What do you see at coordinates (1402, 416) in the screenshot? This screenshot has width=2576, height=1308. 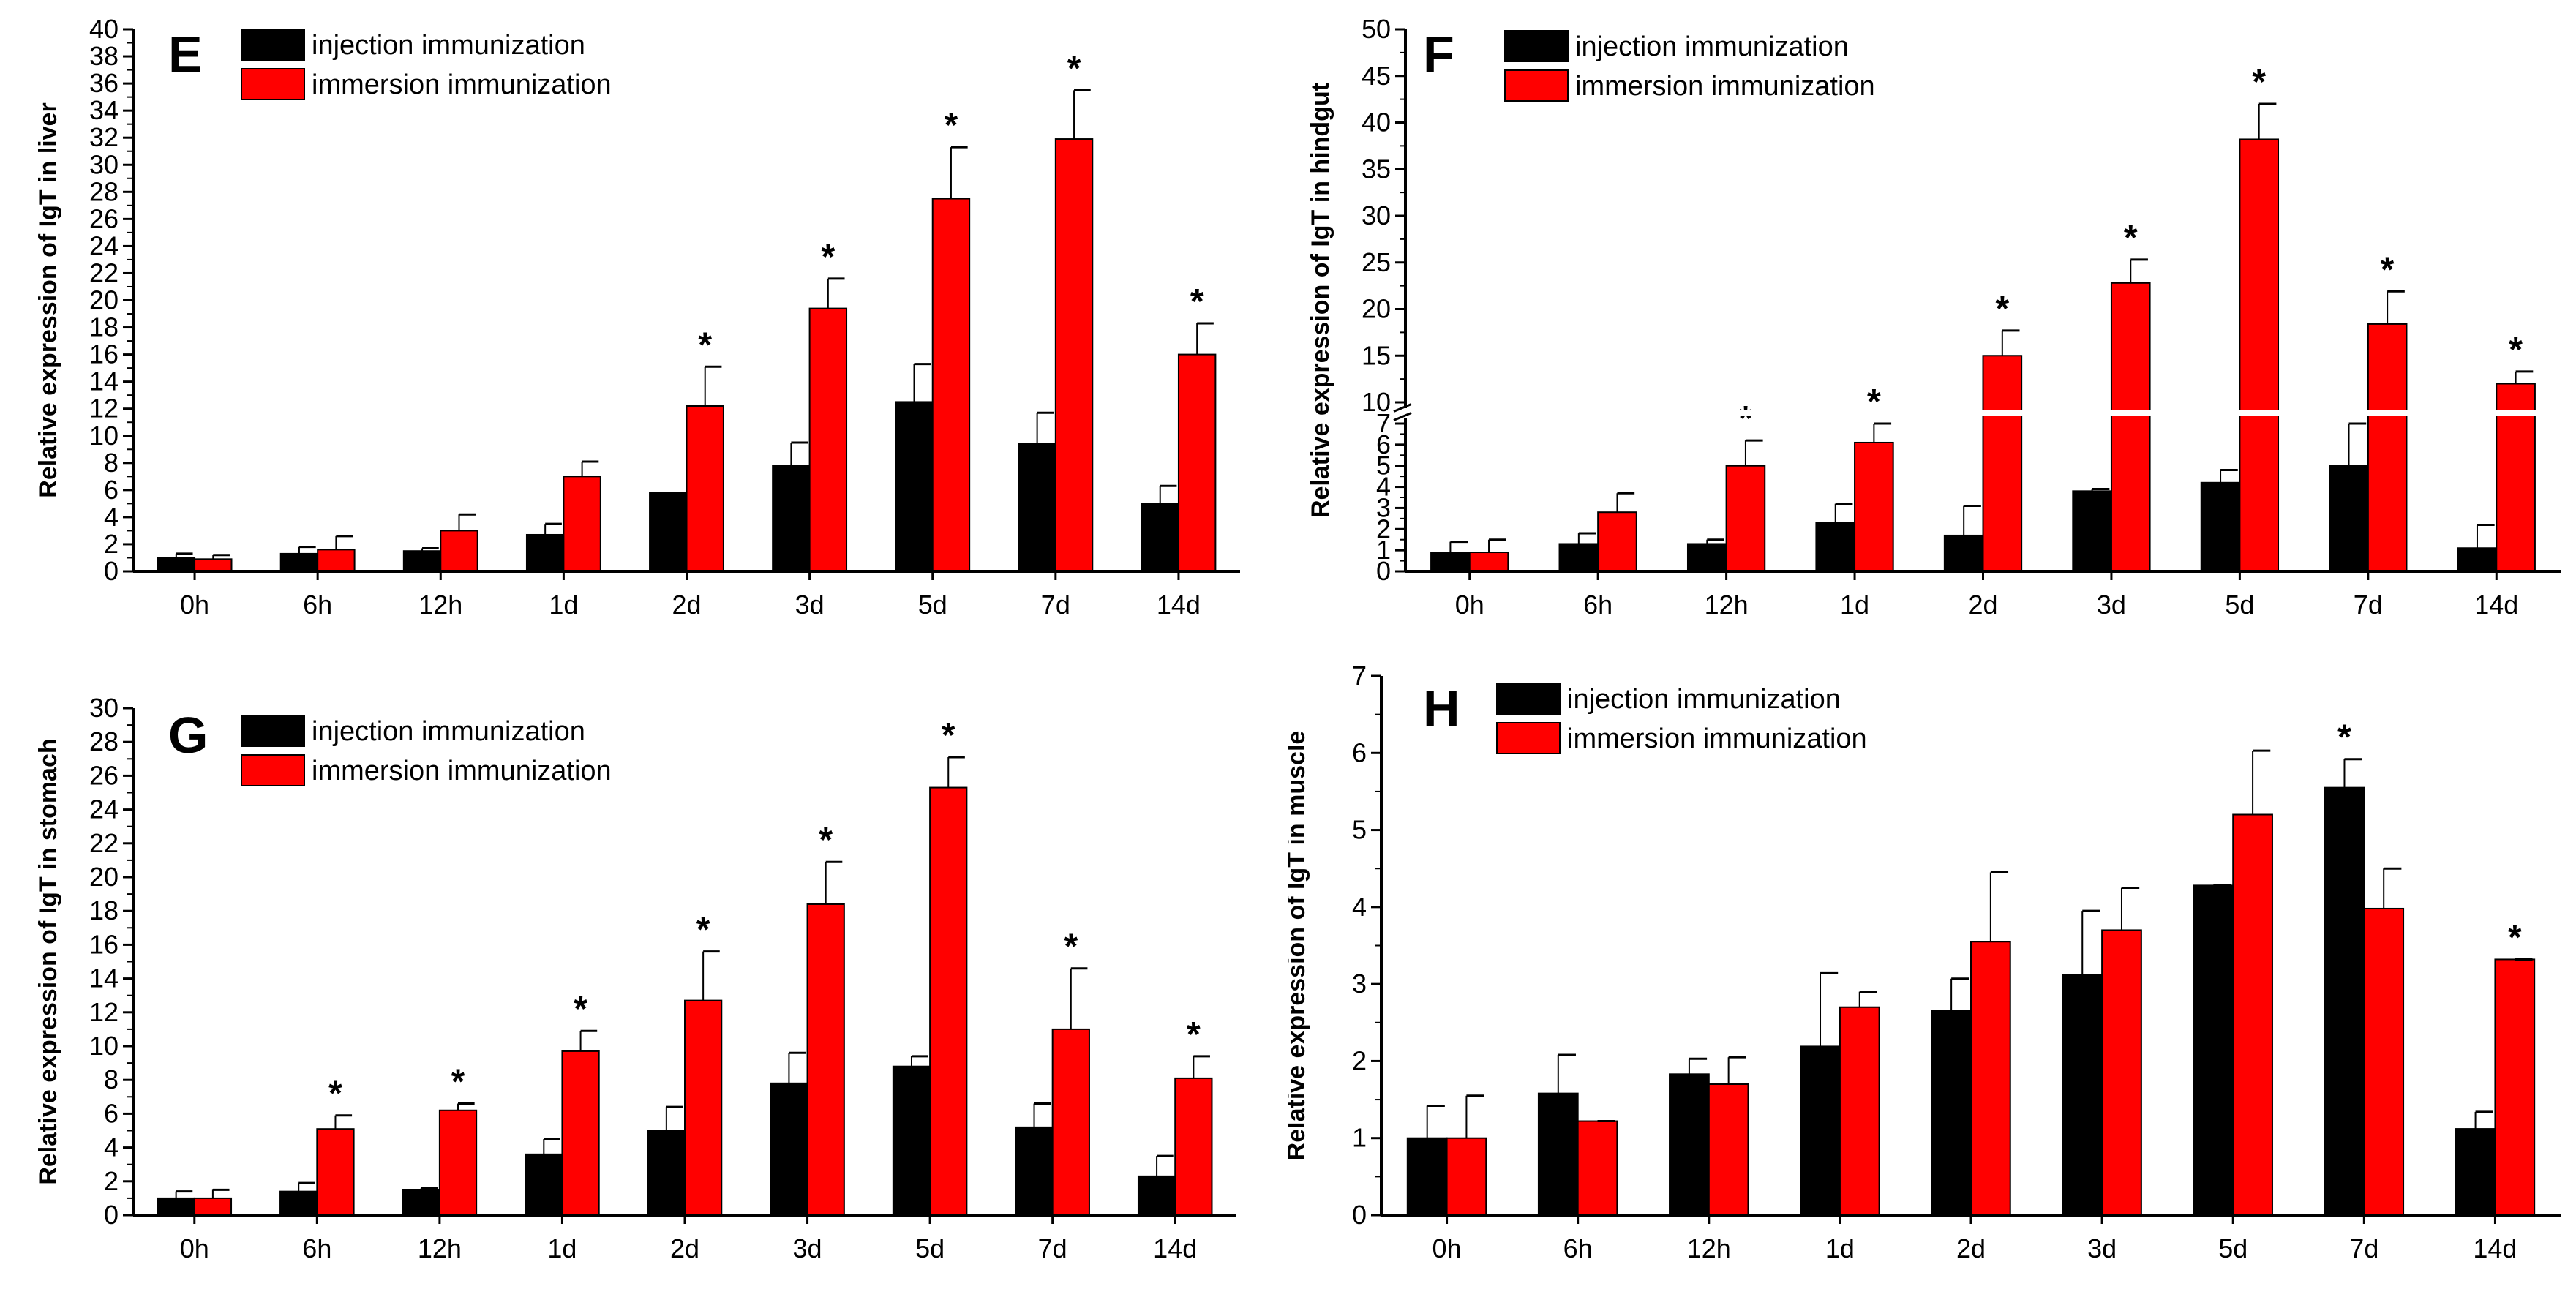 I see `axis-break-mark` at bounding box center [1402, 416].